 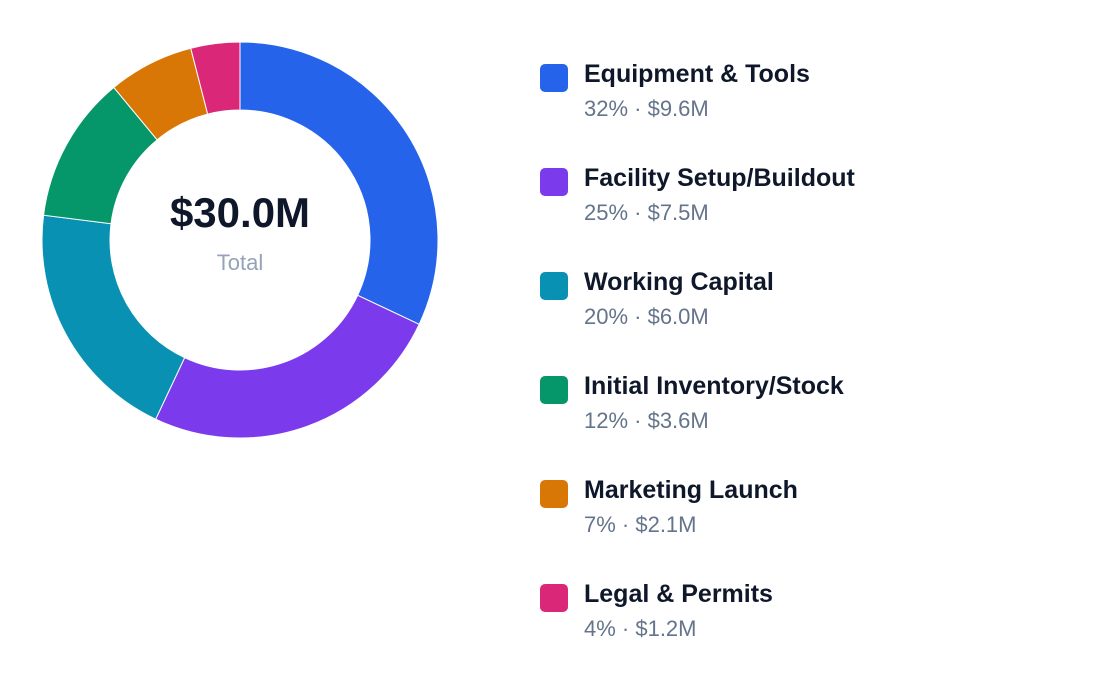 I want to click on legend-item-working-capital: Working Capital 20% · $6.0M, so click(x=820, y=320).